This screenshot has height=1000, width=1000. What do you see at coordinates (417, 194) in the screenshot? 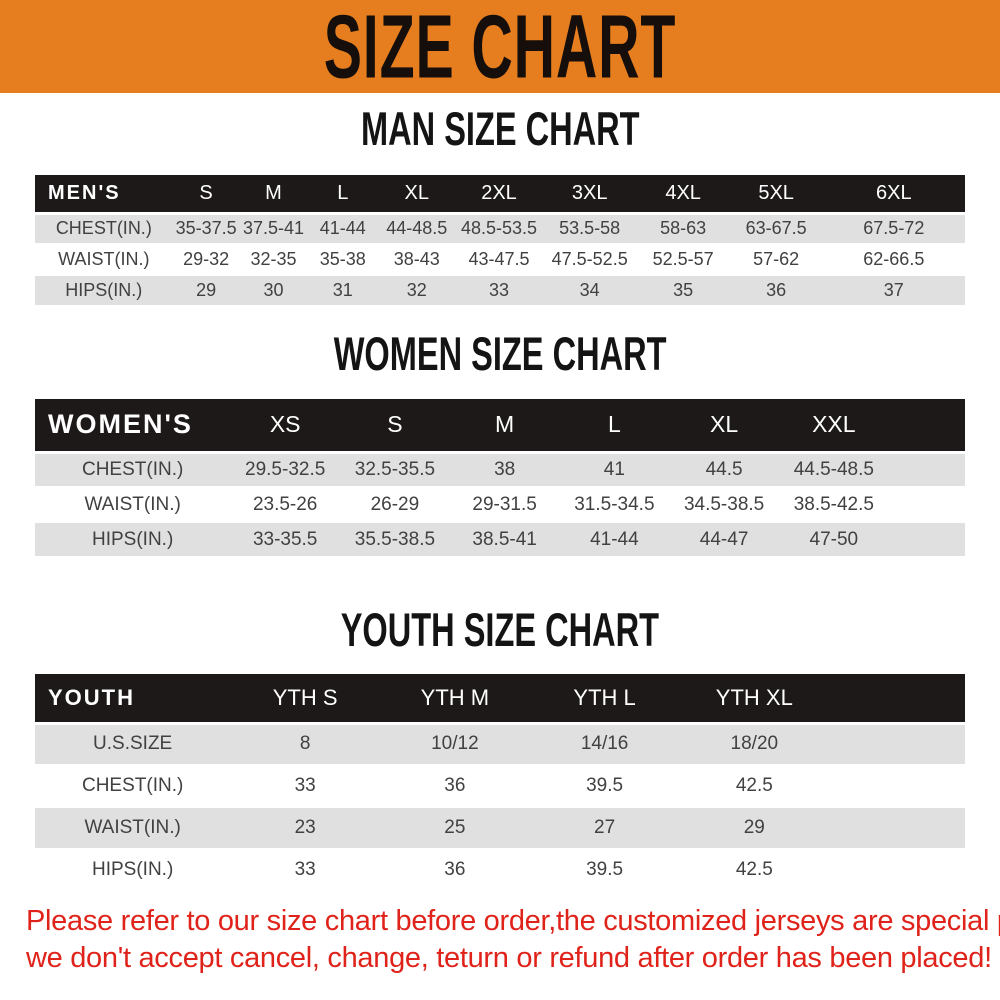
I see `column-header: XL` at bounding box center [417, 194].